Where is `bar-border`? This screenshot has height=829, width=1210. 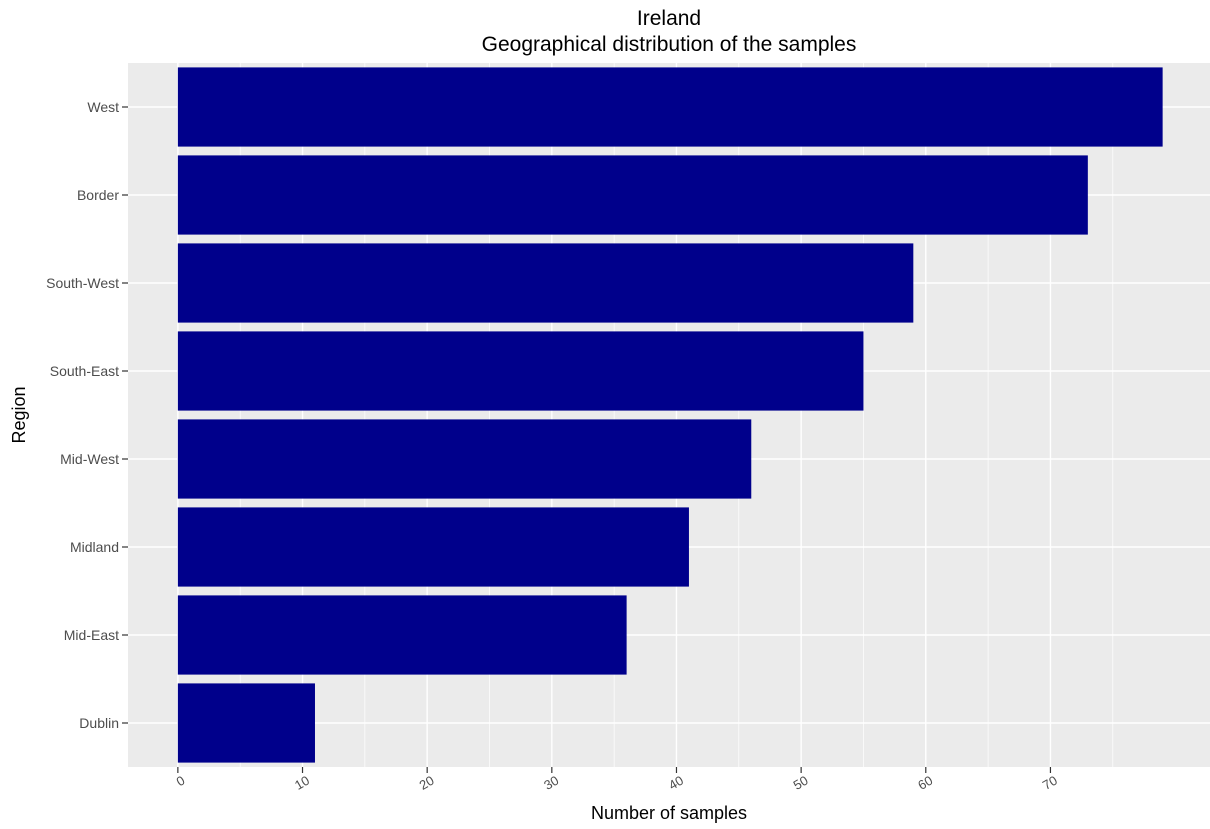 bar-border is located at coordinates (632, 195).